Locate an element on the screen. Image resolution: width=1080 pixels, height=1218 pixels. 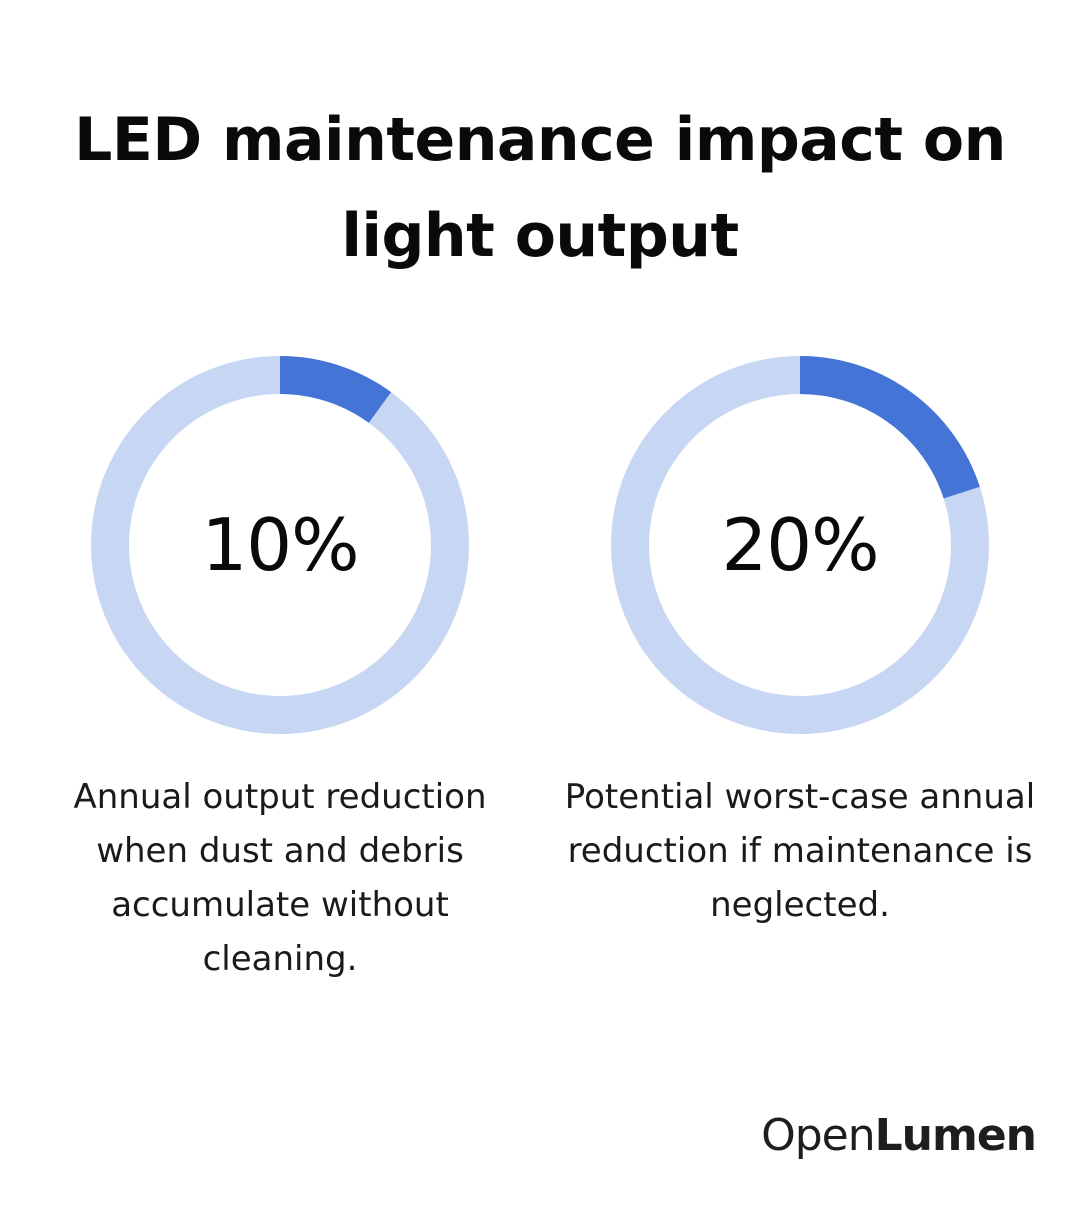
brand-logo-open: Open is located at coordinates (818, 1135).